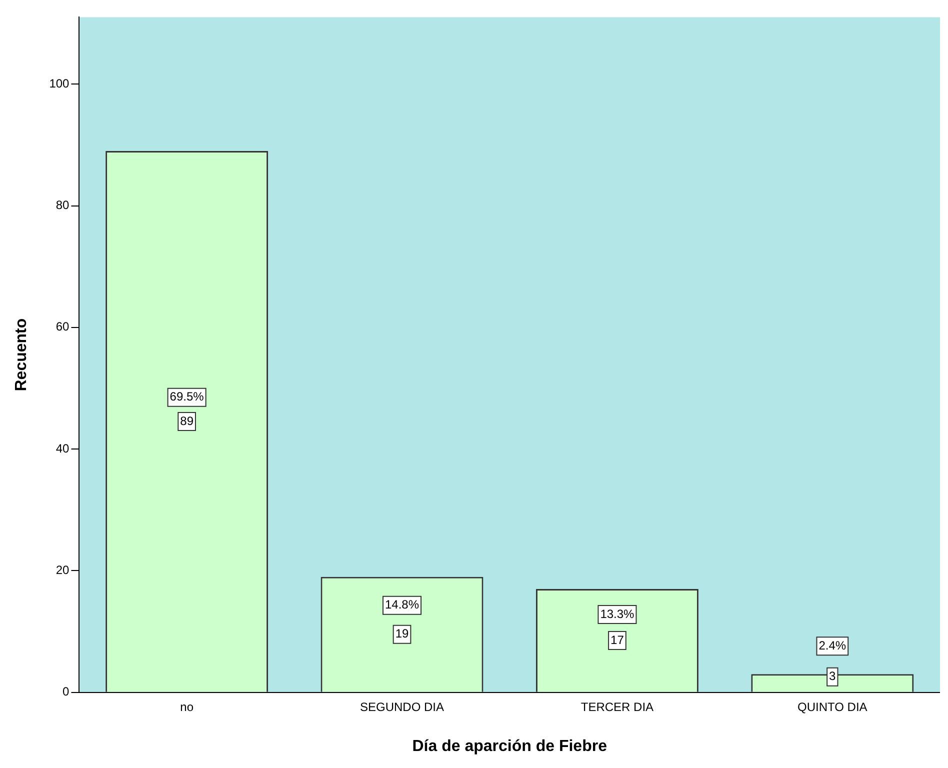 The image size is (948, 768). What do you see at coordinates (187, 421) in the screenshot?
I see `data-label: 89` at bounding box center [187, 421].